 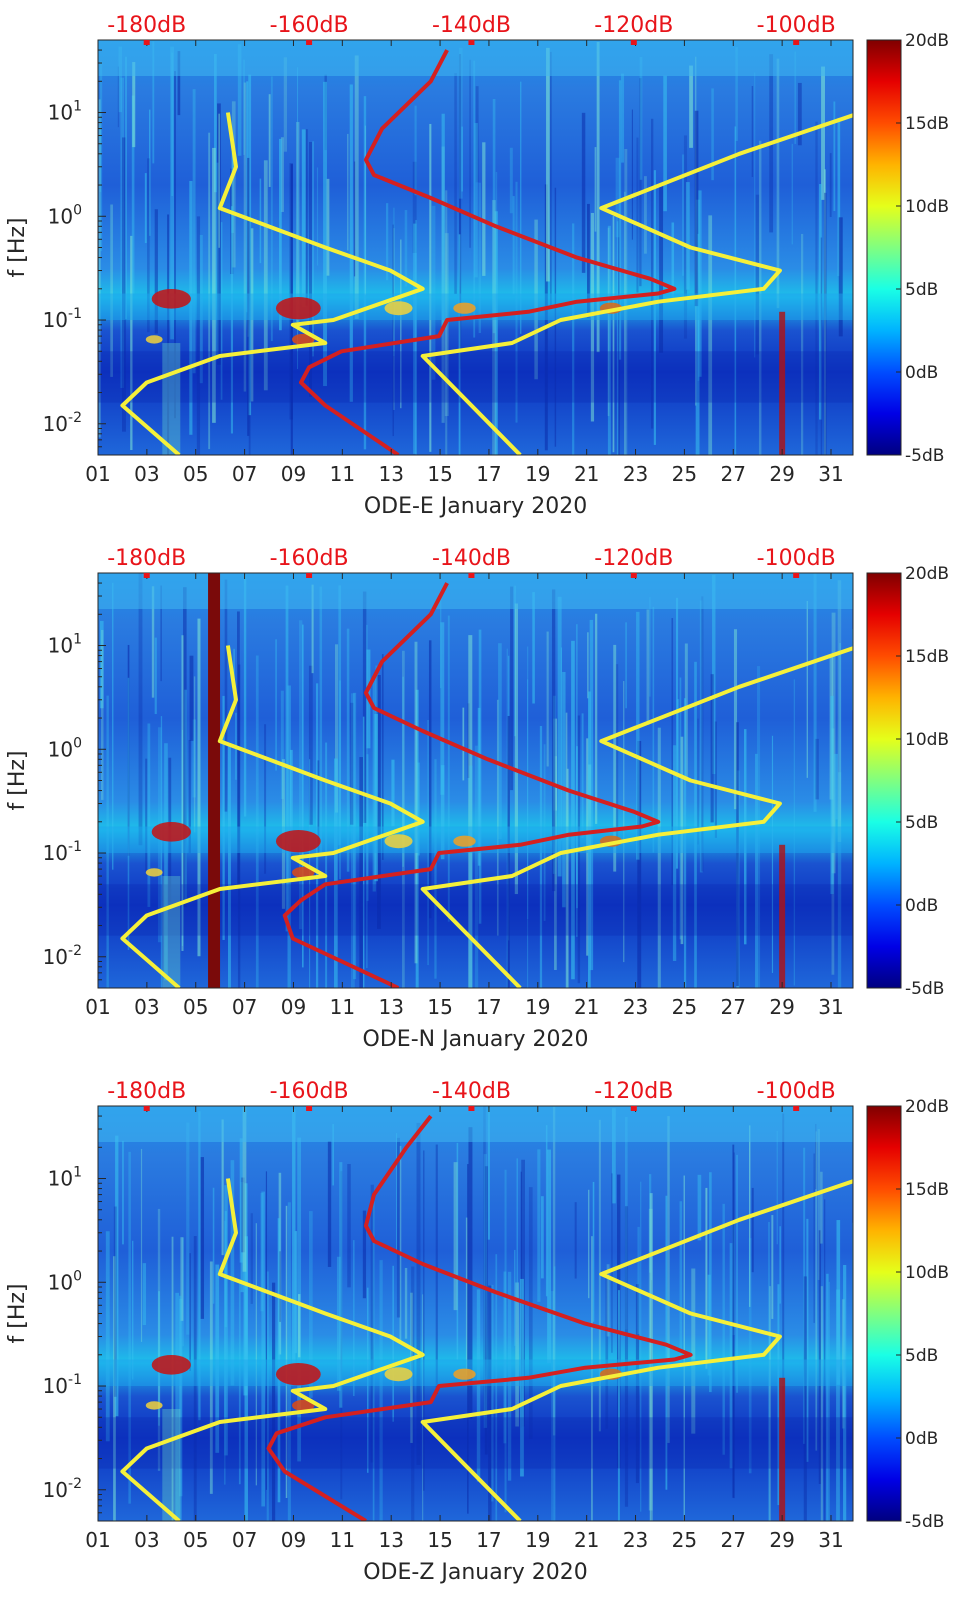 I want to click on x-tick-label: 11, so click(x=342, y=1540).